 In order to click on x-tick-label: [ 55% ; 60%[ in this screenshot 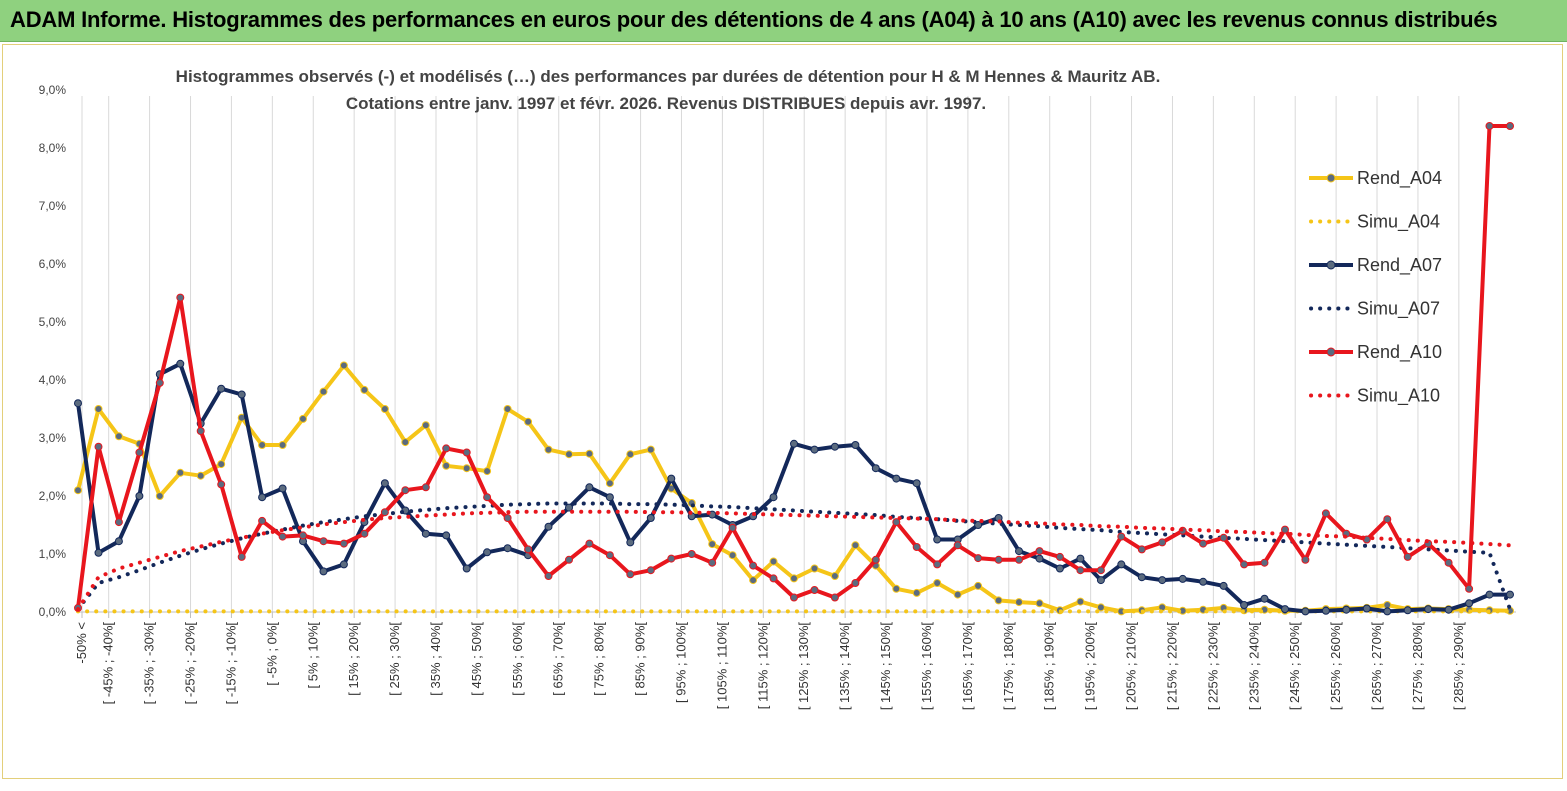, I will do `click(517, 659)`.